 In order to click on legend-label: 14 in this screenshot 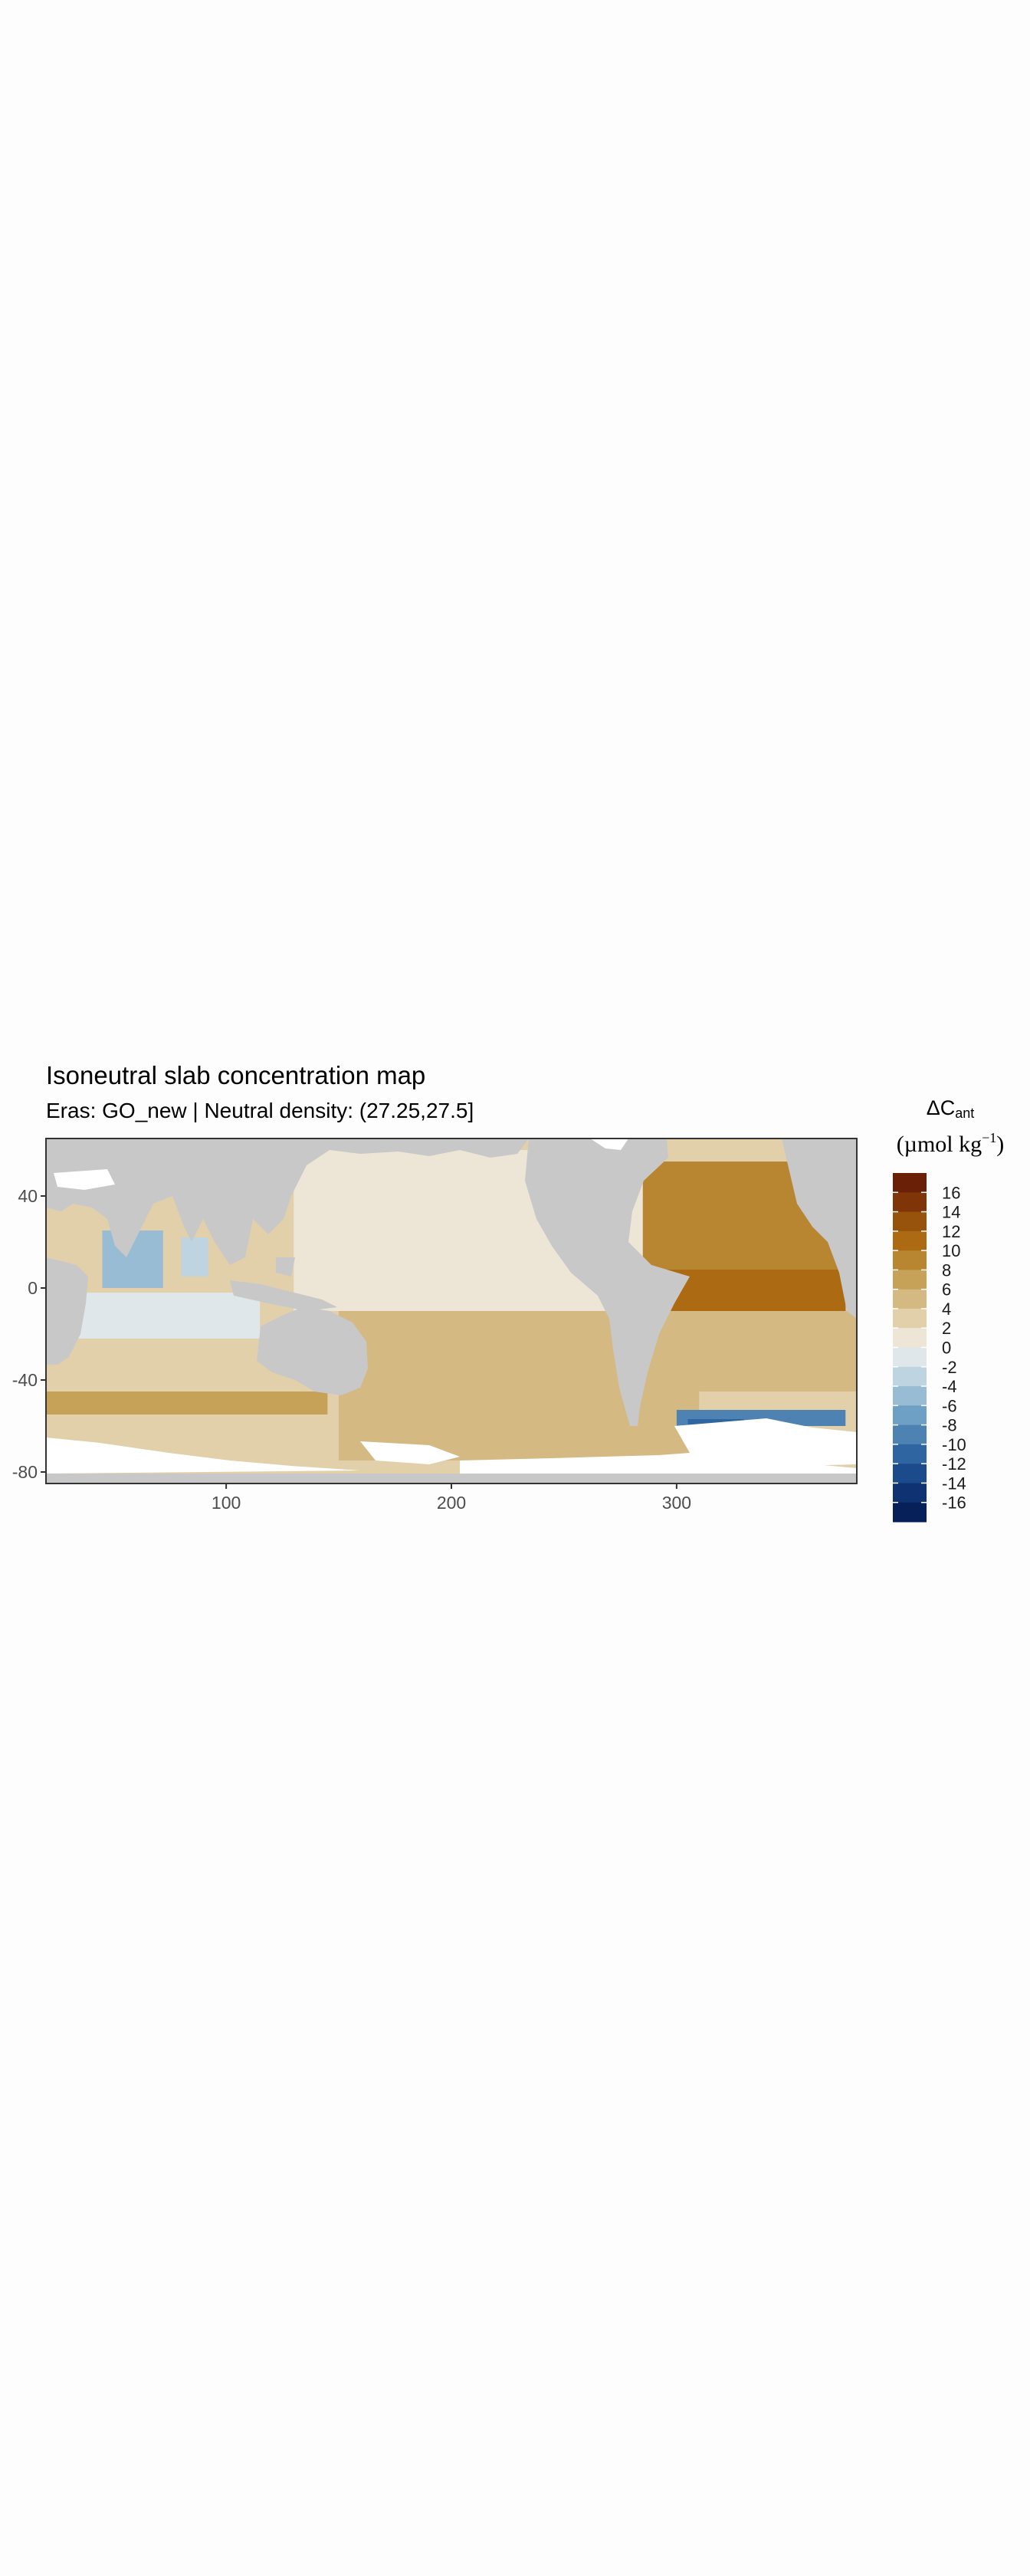, I will do `click(951, 1212)`.